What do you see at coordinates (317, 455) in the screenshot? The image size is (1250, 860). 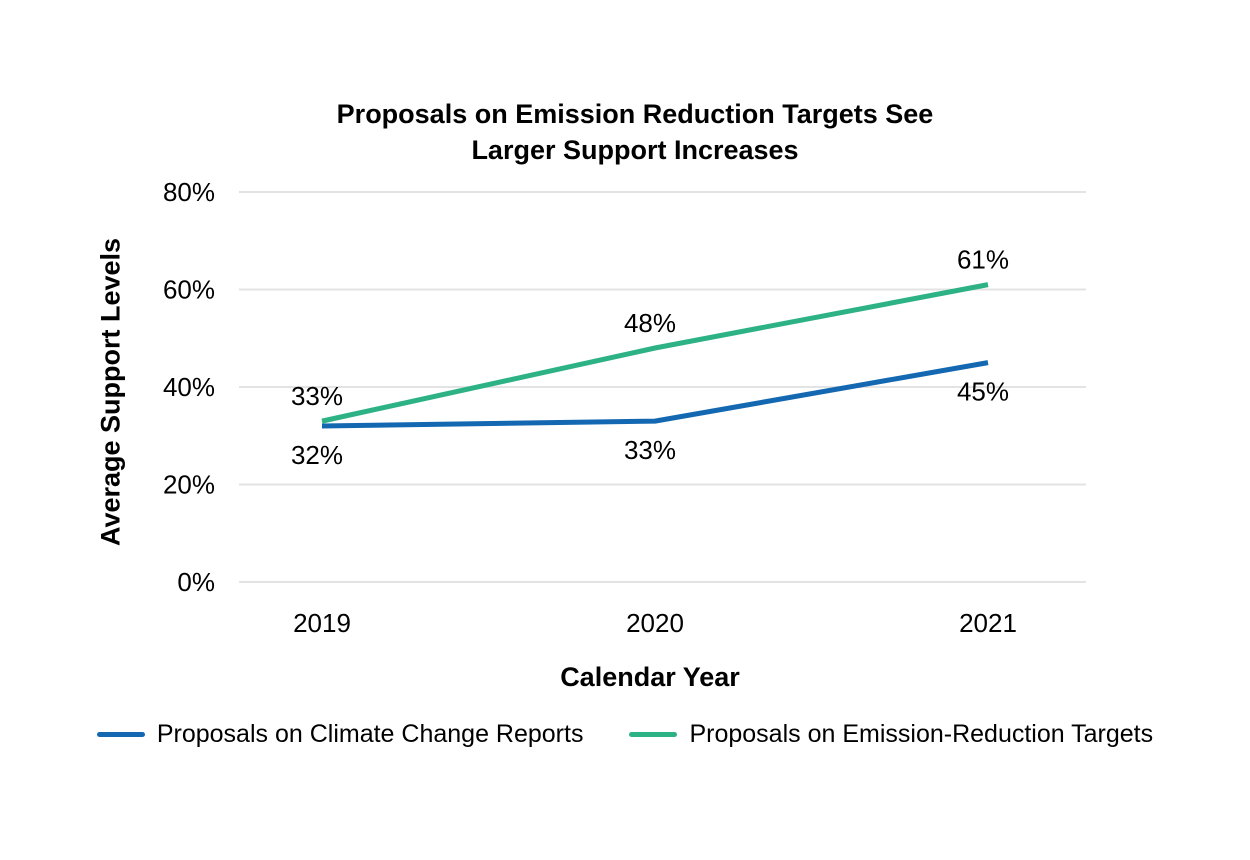 I see `data-label: 32%` at bounding box center [317, 455].